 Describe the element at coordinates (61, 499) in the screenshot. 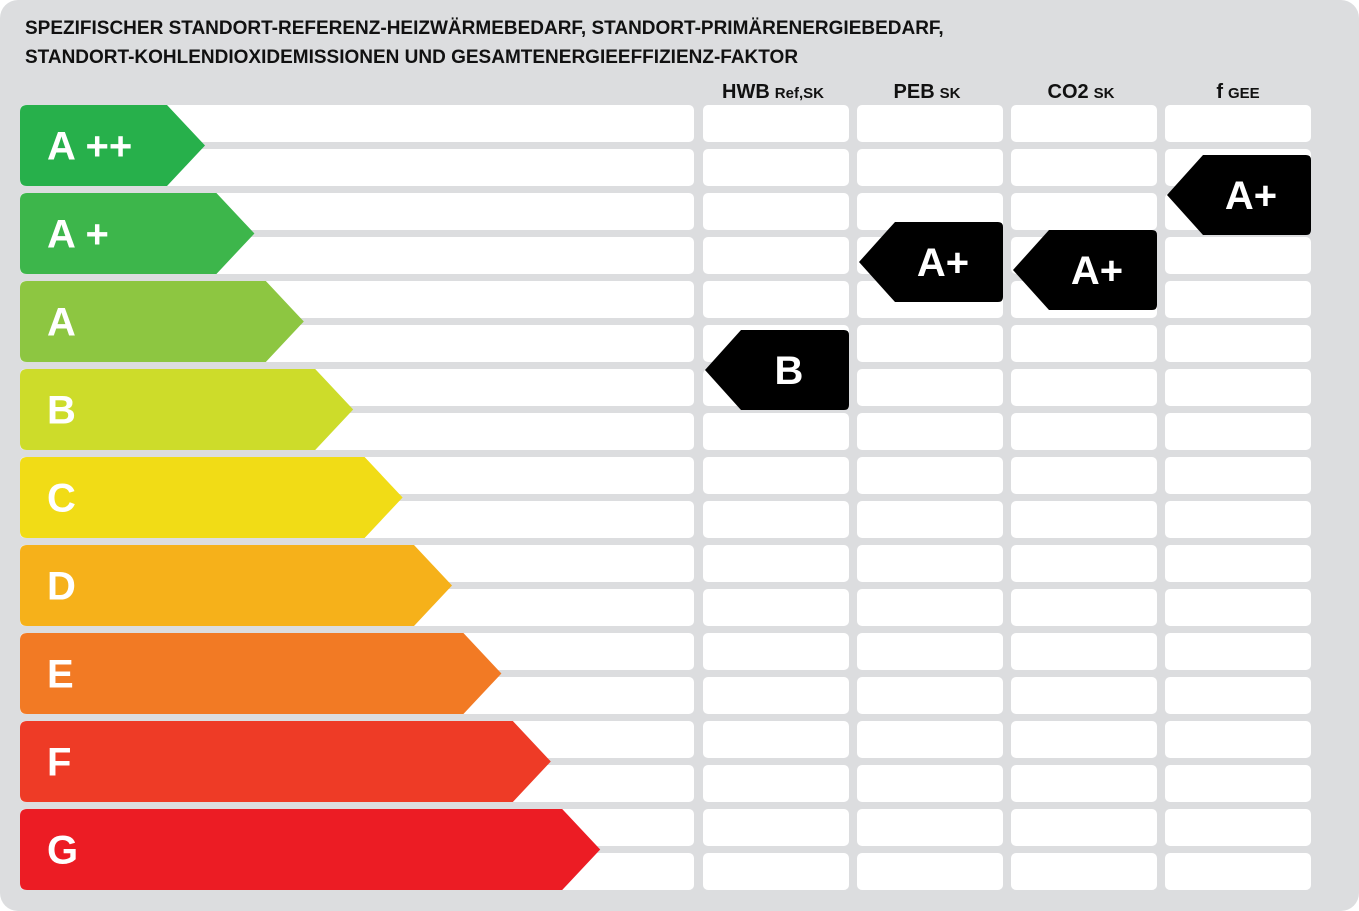

I see `class-label: C` at that location.